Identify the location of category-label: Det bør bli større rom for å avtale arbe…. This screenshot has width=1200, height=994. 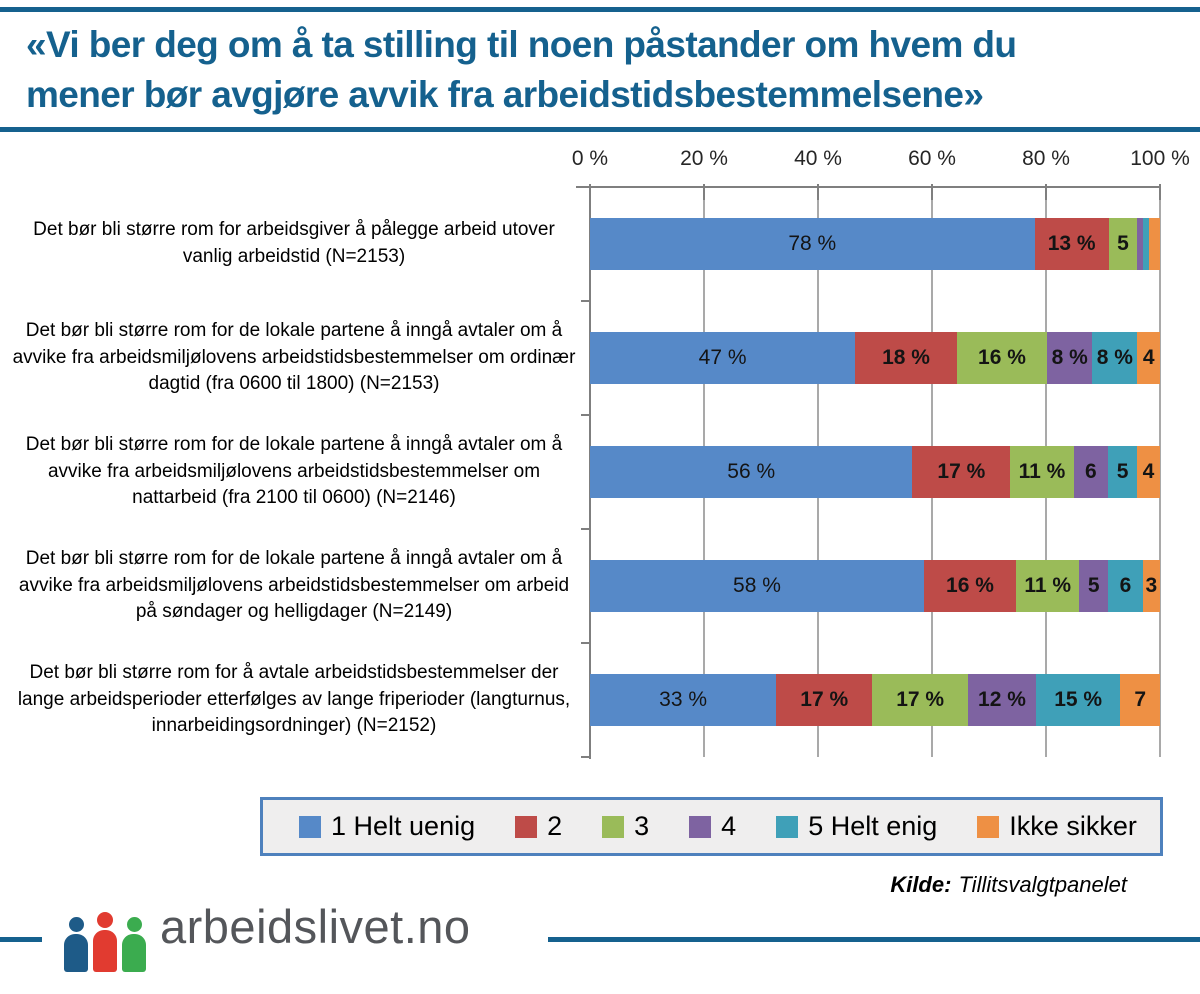
(294, 699).